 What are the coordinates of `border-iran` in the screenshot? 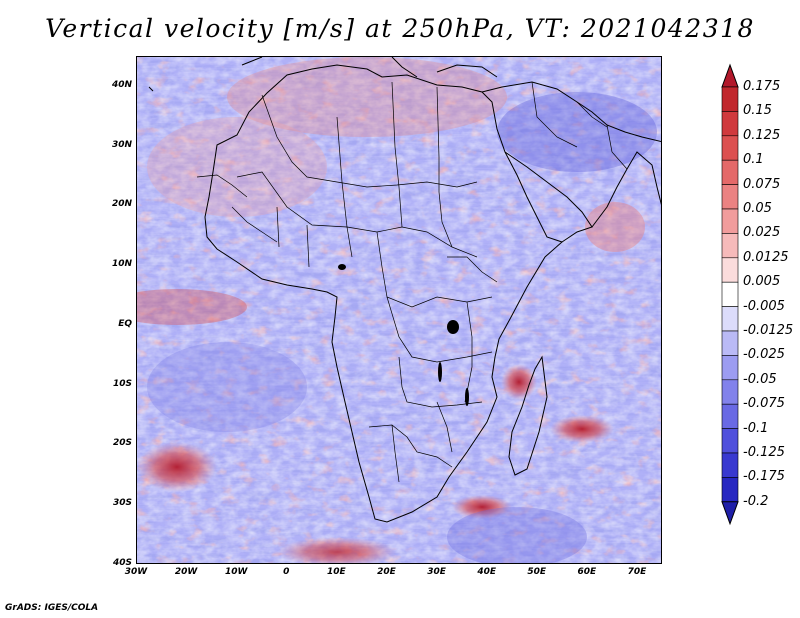 It's located at (592, 114).